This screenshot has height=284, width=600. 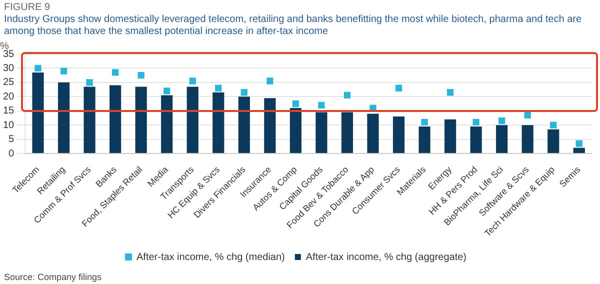 What do you see at coordinates (9, 54) in the screenshot?
I see `y-tick-label: 35` at bounding box center [9, 54].